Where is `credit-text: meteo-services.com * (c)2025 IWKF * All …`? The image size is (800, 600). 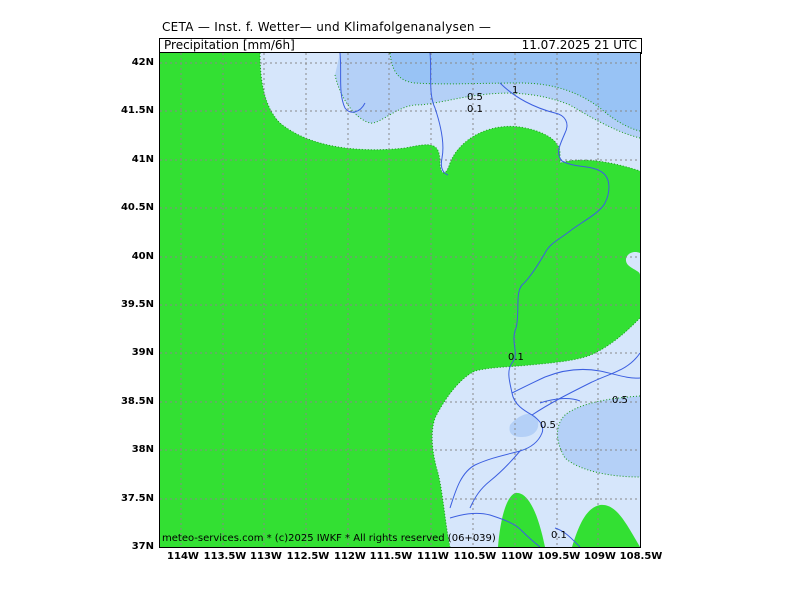 credit-text: meteo-services.com * (c)2025 IWKF * All … is located at coordinates (329, 538).